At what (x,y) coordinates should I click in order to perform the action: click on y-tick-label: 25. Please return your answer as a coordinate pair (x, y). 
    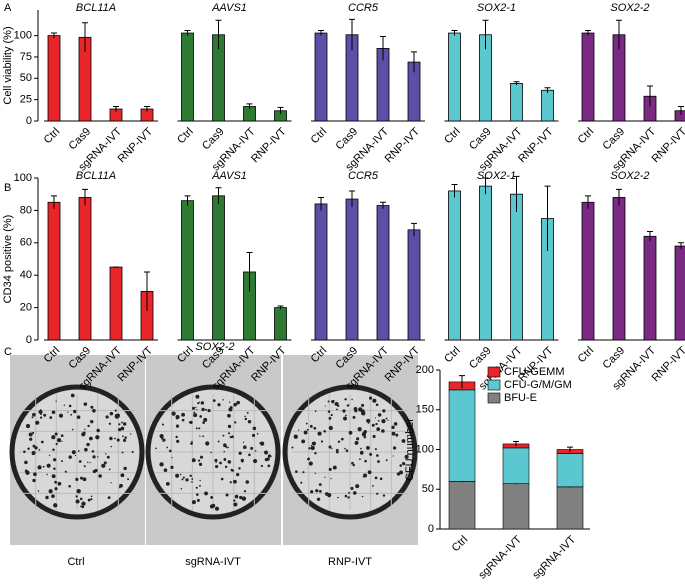
    Looking at the image, I should click on (26, 100).